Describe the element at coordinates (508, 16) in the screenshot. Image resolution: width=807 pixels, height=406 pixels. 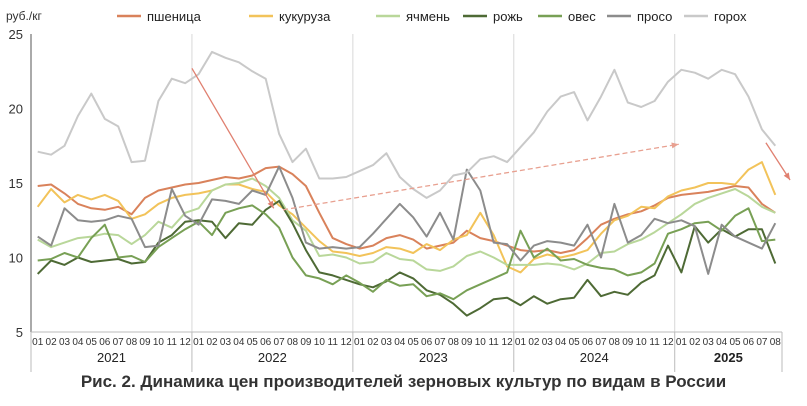
I see `legend-label-рожь: рожь` at that location.